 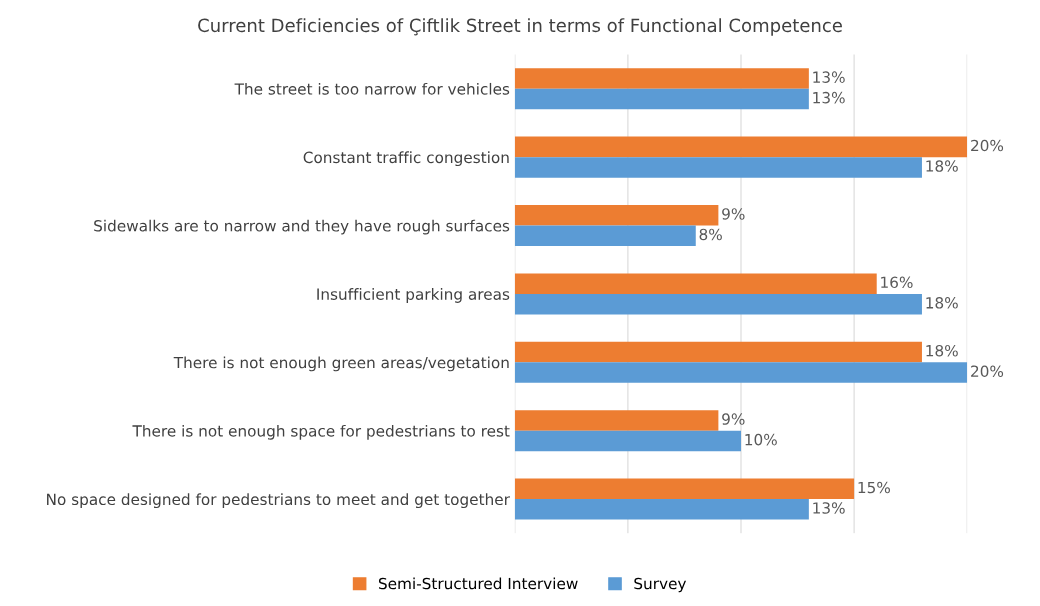 I want to click on data-label: 16%, so click(x=897, y=282).